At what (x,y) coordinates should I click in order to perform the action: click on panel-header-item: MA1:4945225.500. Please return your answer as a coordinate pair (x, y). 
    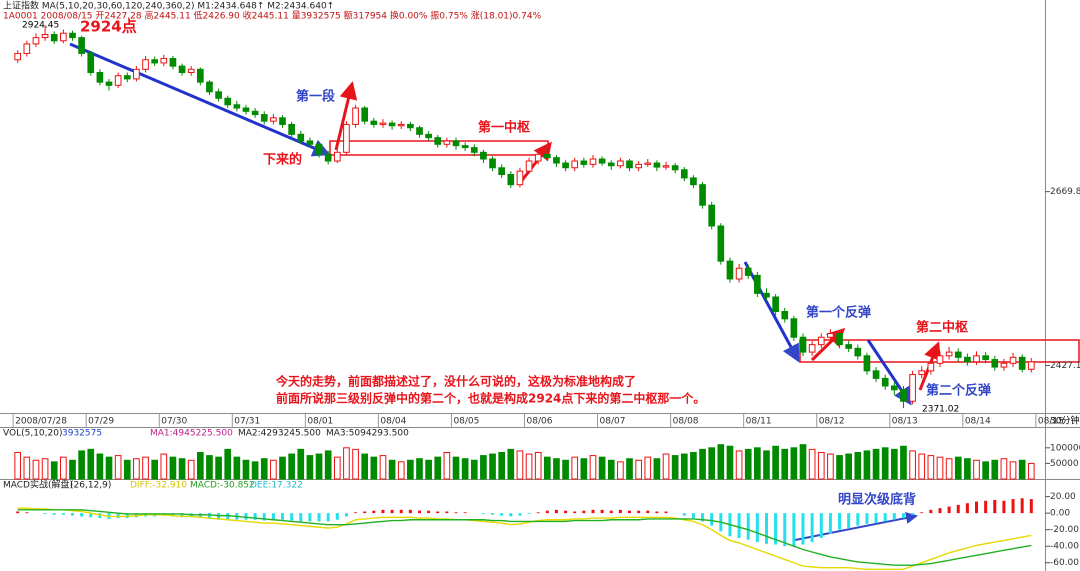
    Looking at the image, I should click on (191, 434).